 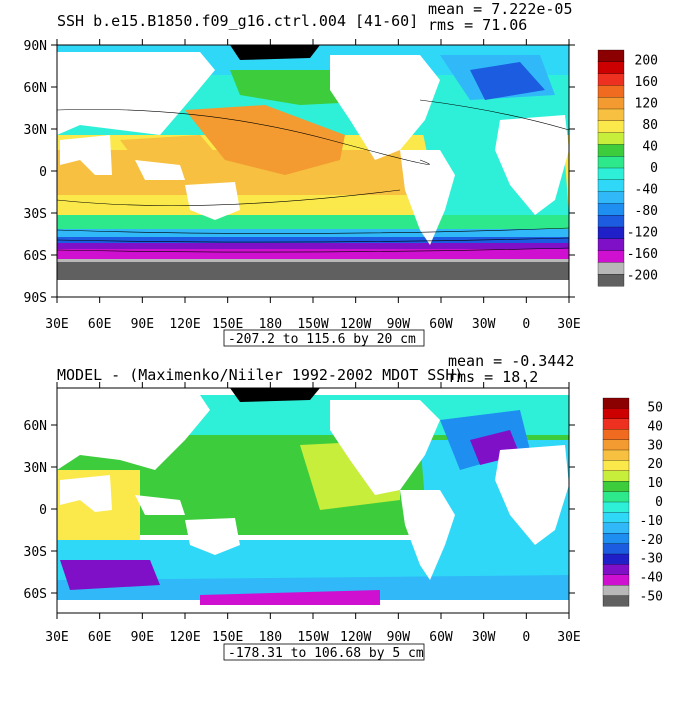 I want to click on panel2-colorbar-label: 20, so click(x=655, y=464).